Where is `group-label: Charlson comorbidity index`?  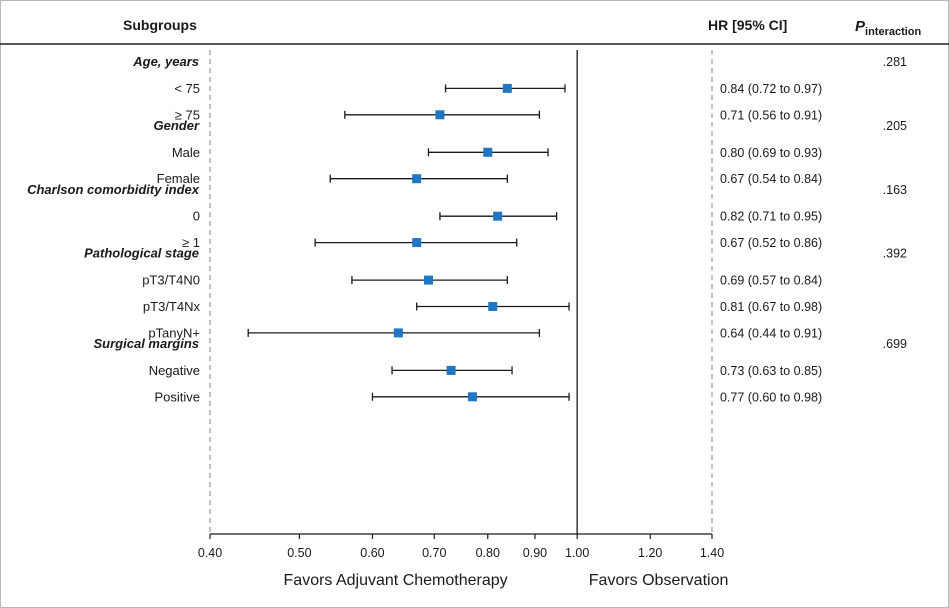 group-label: Charlson comorbidity index is located at coordinates (113, 189).